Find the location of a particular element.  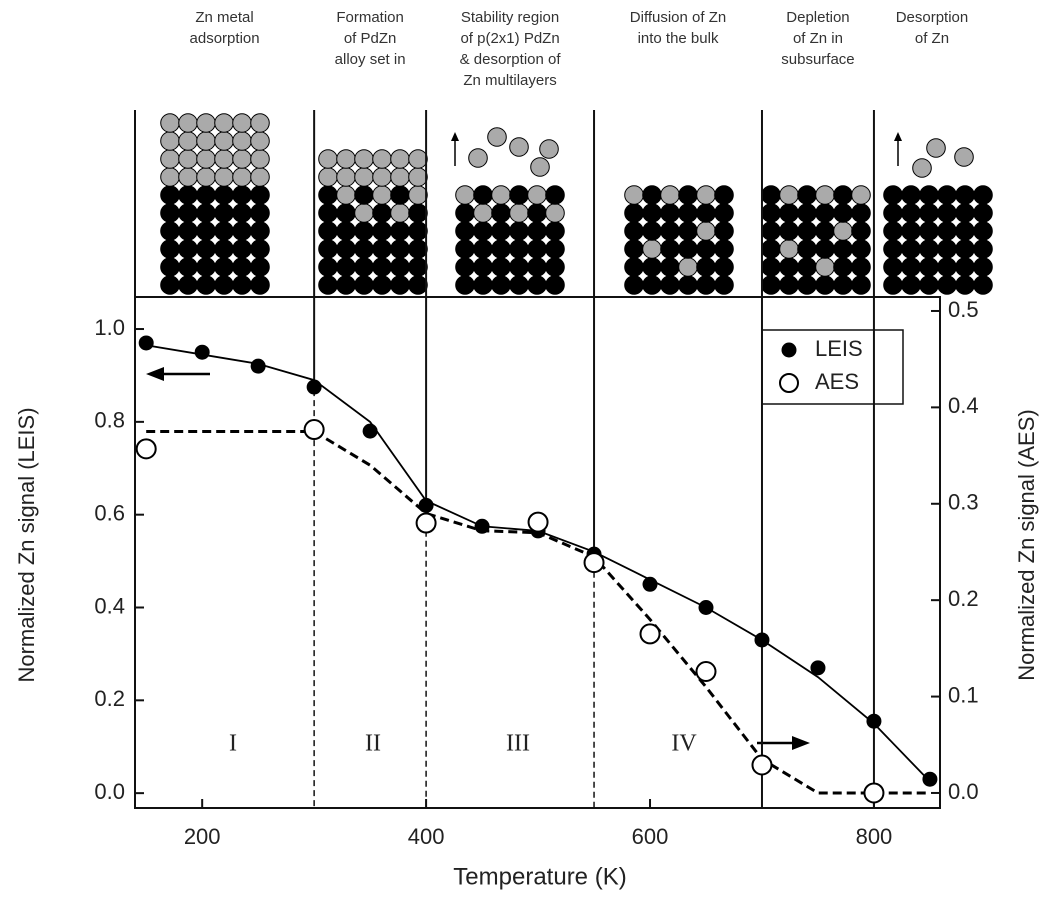

up-arrows is located at coordinates (676, 149).